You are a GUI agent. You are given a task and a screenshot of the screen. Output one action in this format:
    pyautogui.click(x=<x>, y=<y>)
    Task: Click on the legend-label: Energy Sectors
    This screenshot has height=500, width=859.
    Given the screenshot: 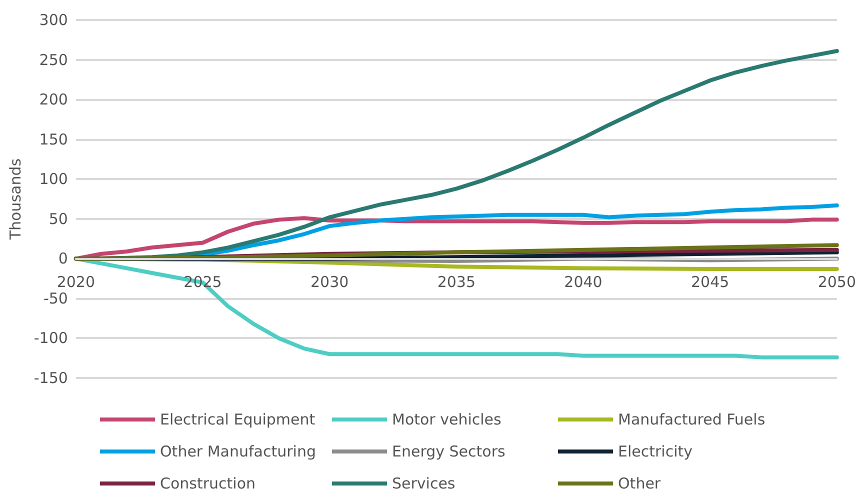 What is the action you would take?
    pyautogui.click(x=449, y=451)
    